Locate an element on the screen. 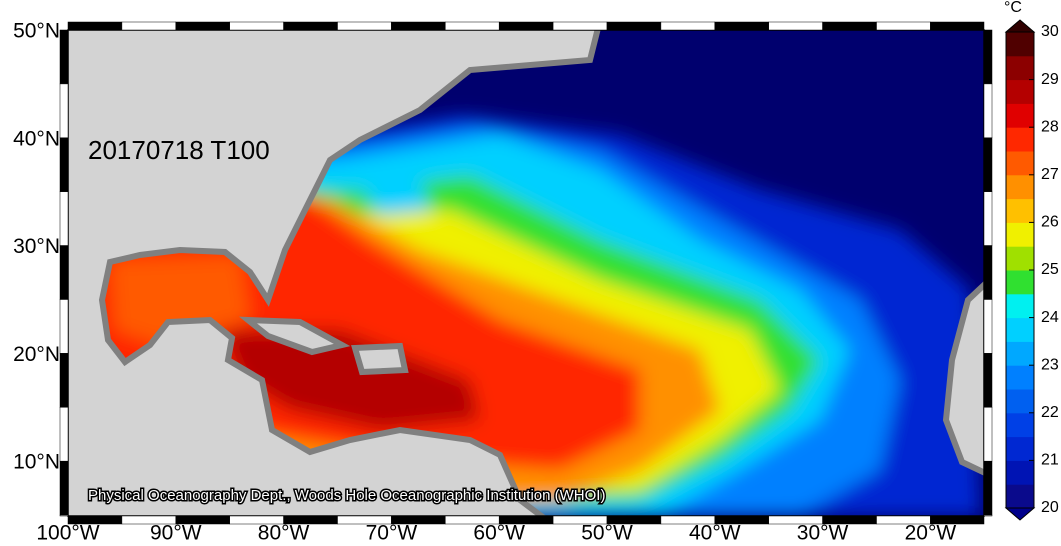  map-title: 20170718 T100 is located at coordinates (179, 150).